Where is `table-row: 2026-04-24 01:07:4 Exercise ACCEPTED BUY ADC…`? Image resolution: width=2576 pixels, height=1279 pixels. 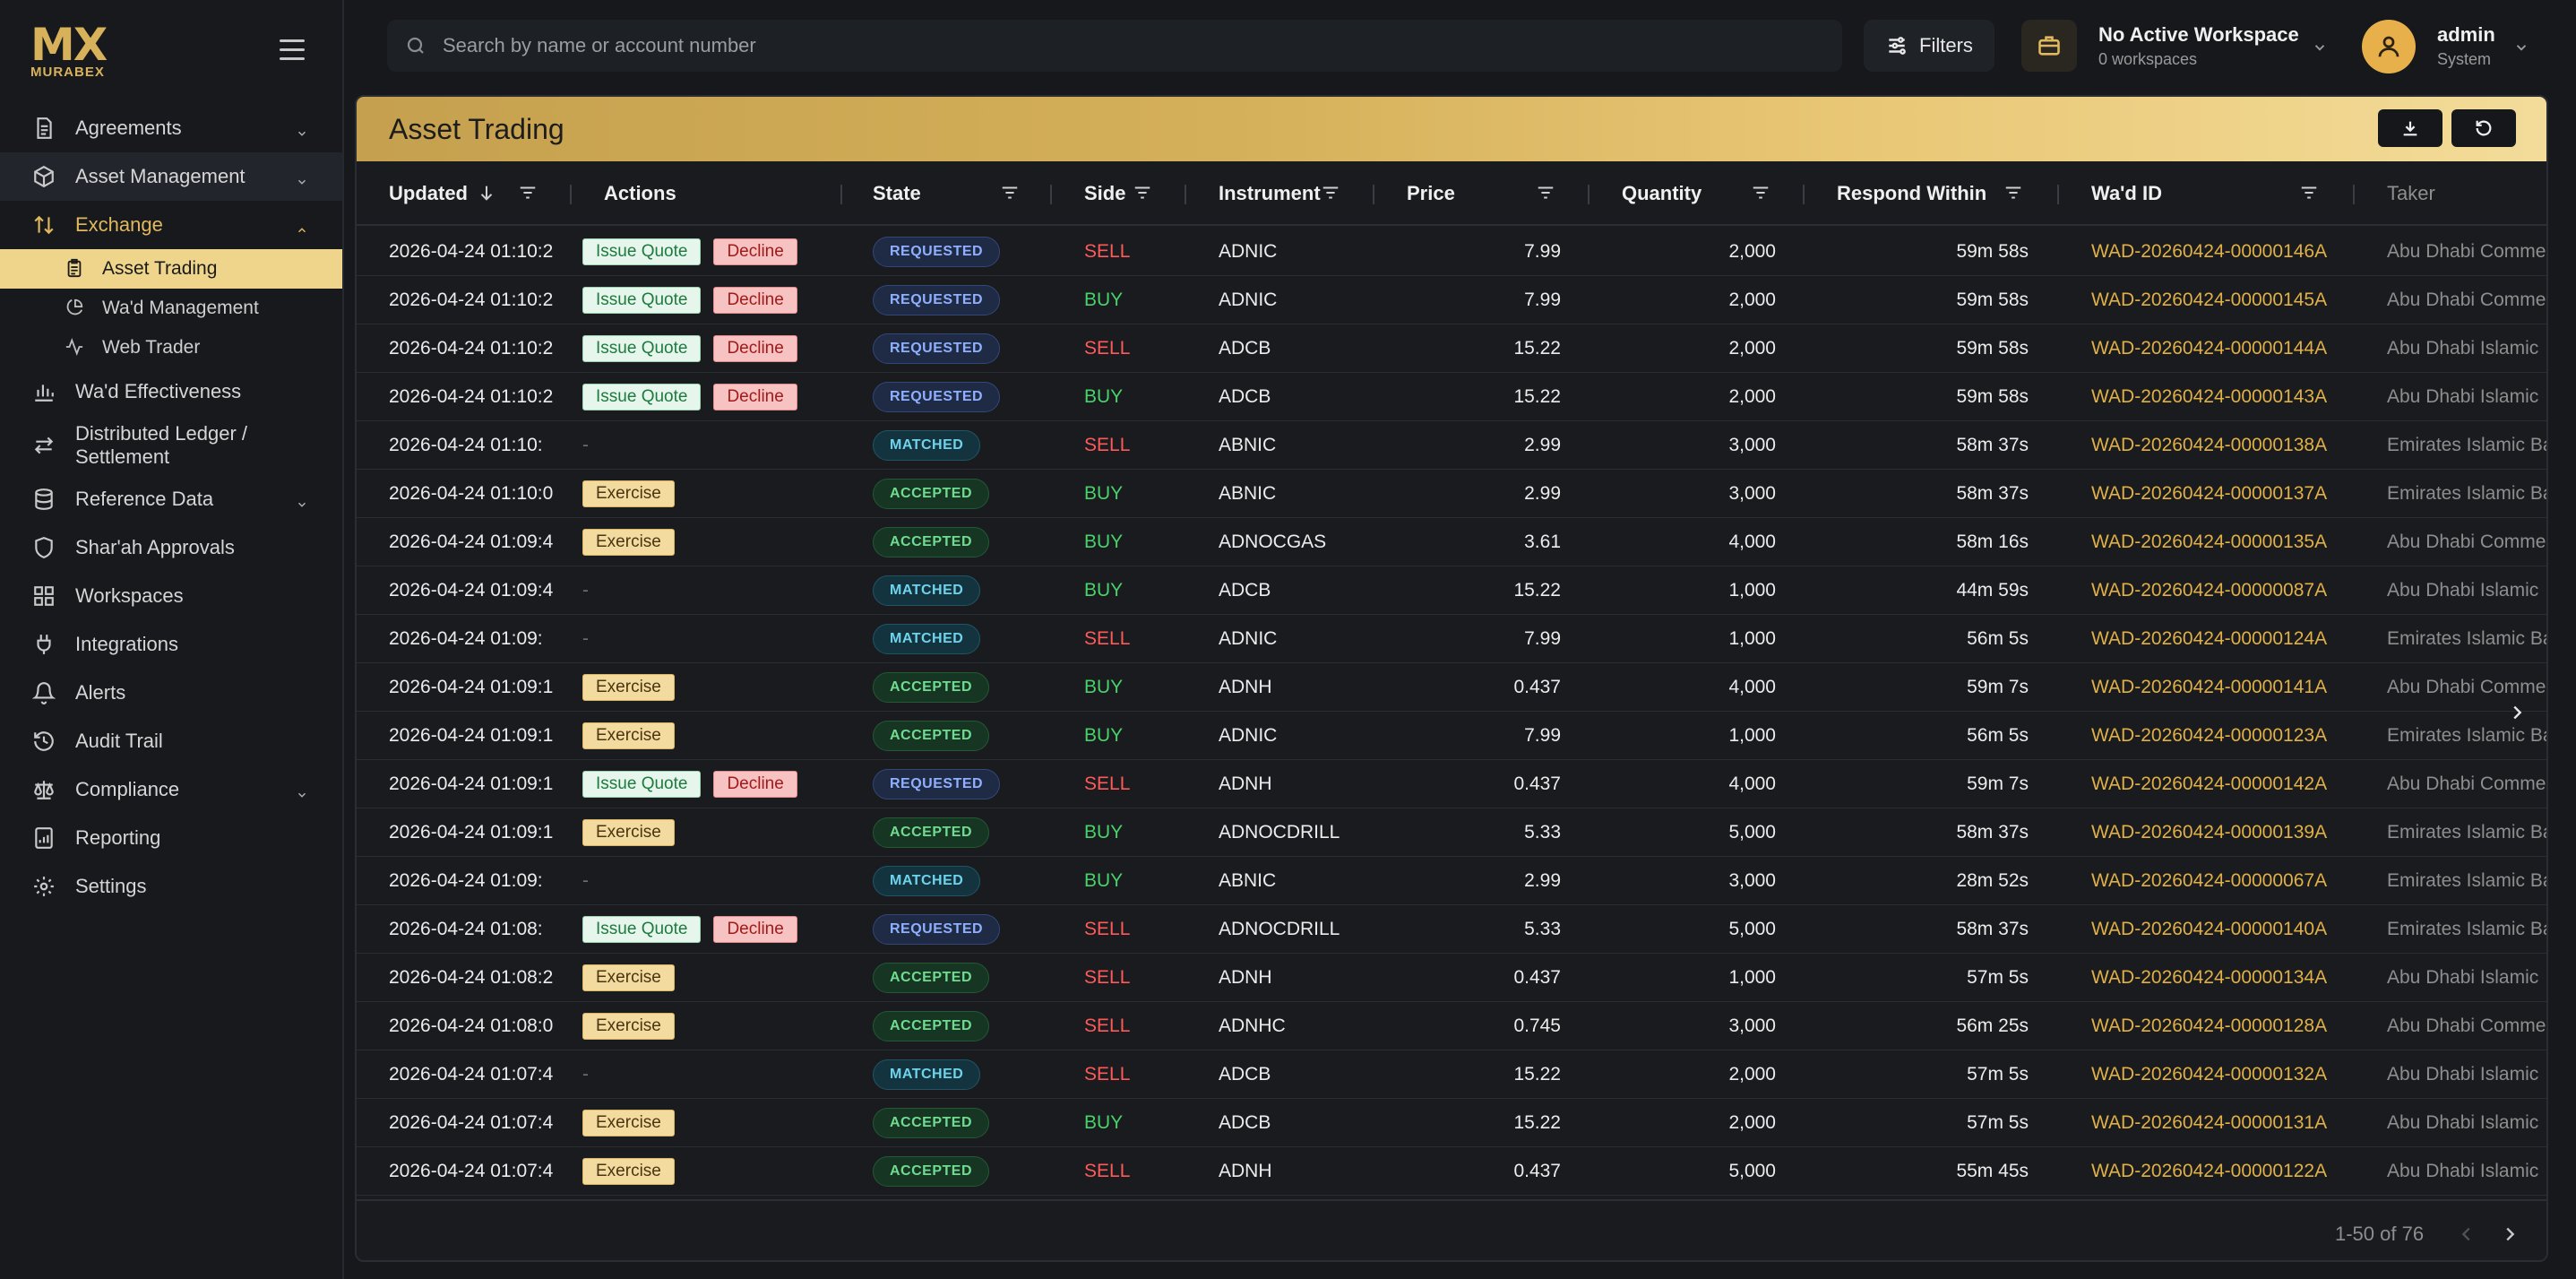
table-row: 2026-04-24 01:07:4 Exercise ACCEPTED BUY ADC… is located at coordinates (1452, 1123).